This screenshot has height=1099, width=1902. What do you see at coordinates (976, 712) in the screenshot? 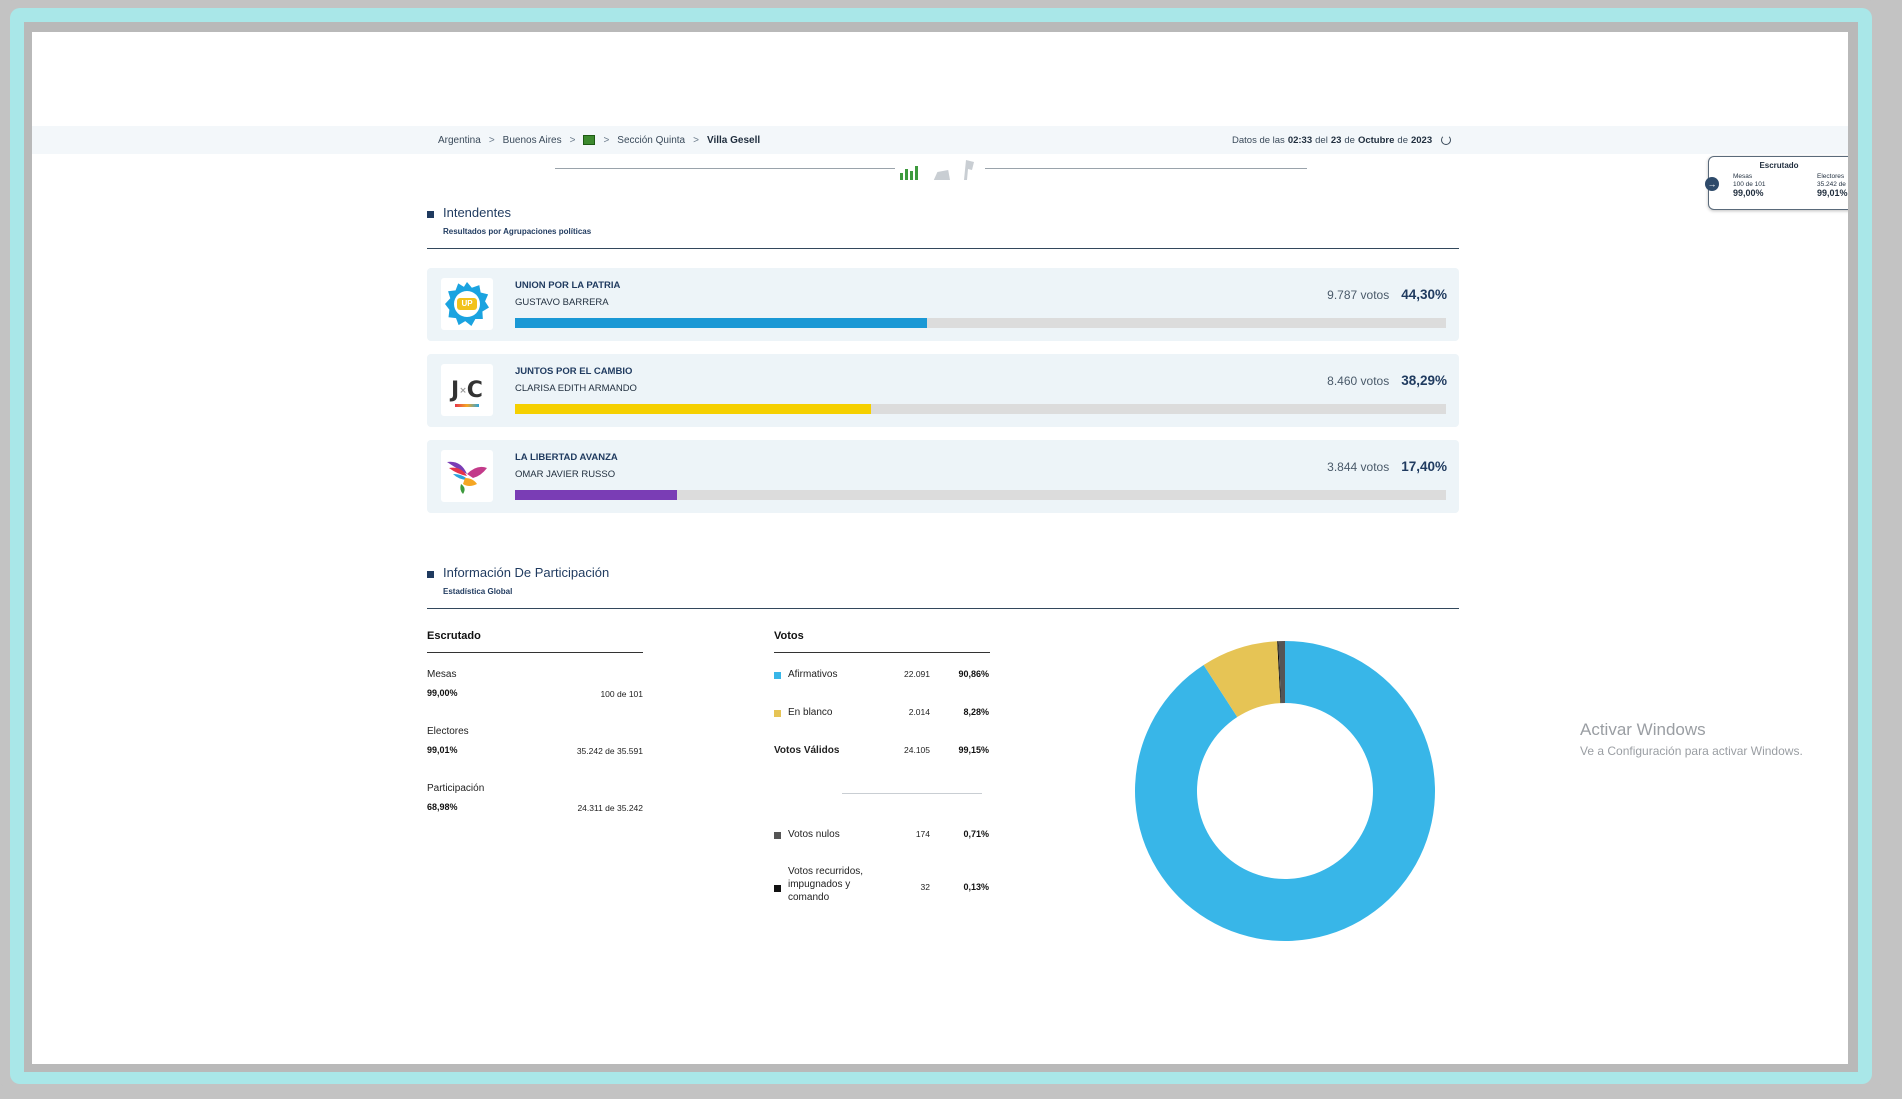
I see `votos-percent: 8,28%` at bounding box center [976, 712].